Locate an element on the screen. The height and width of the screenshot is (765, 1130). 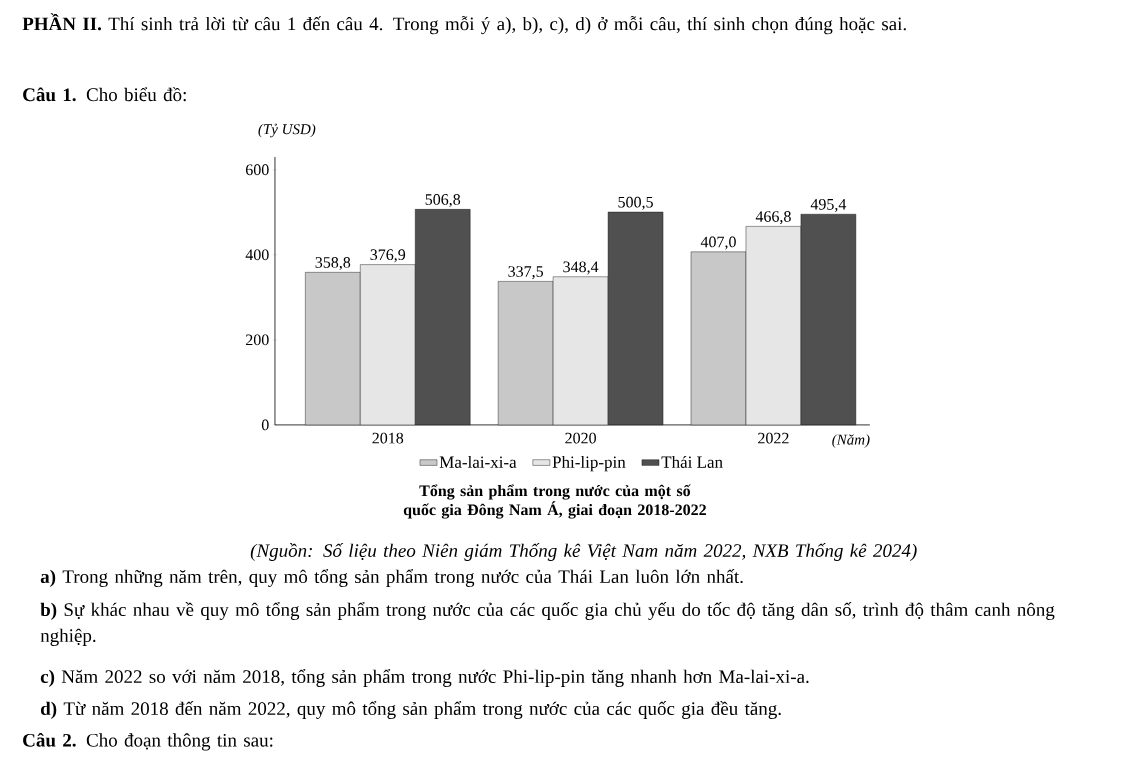
data-label: 358,8 is located at coordinates (333, 264).